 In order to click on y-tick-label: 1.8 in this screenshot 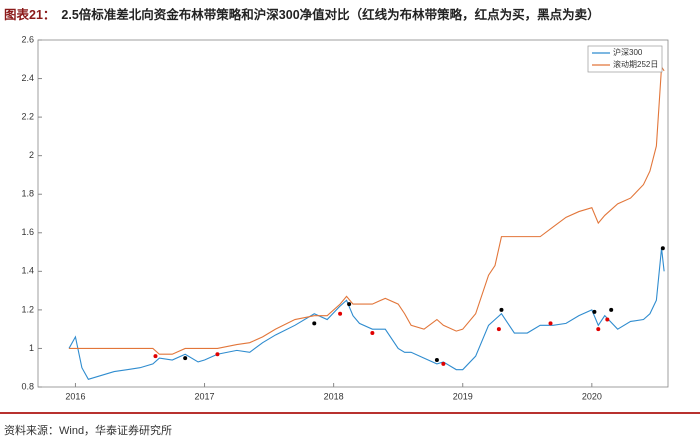, I will do `click(27, 194)`.